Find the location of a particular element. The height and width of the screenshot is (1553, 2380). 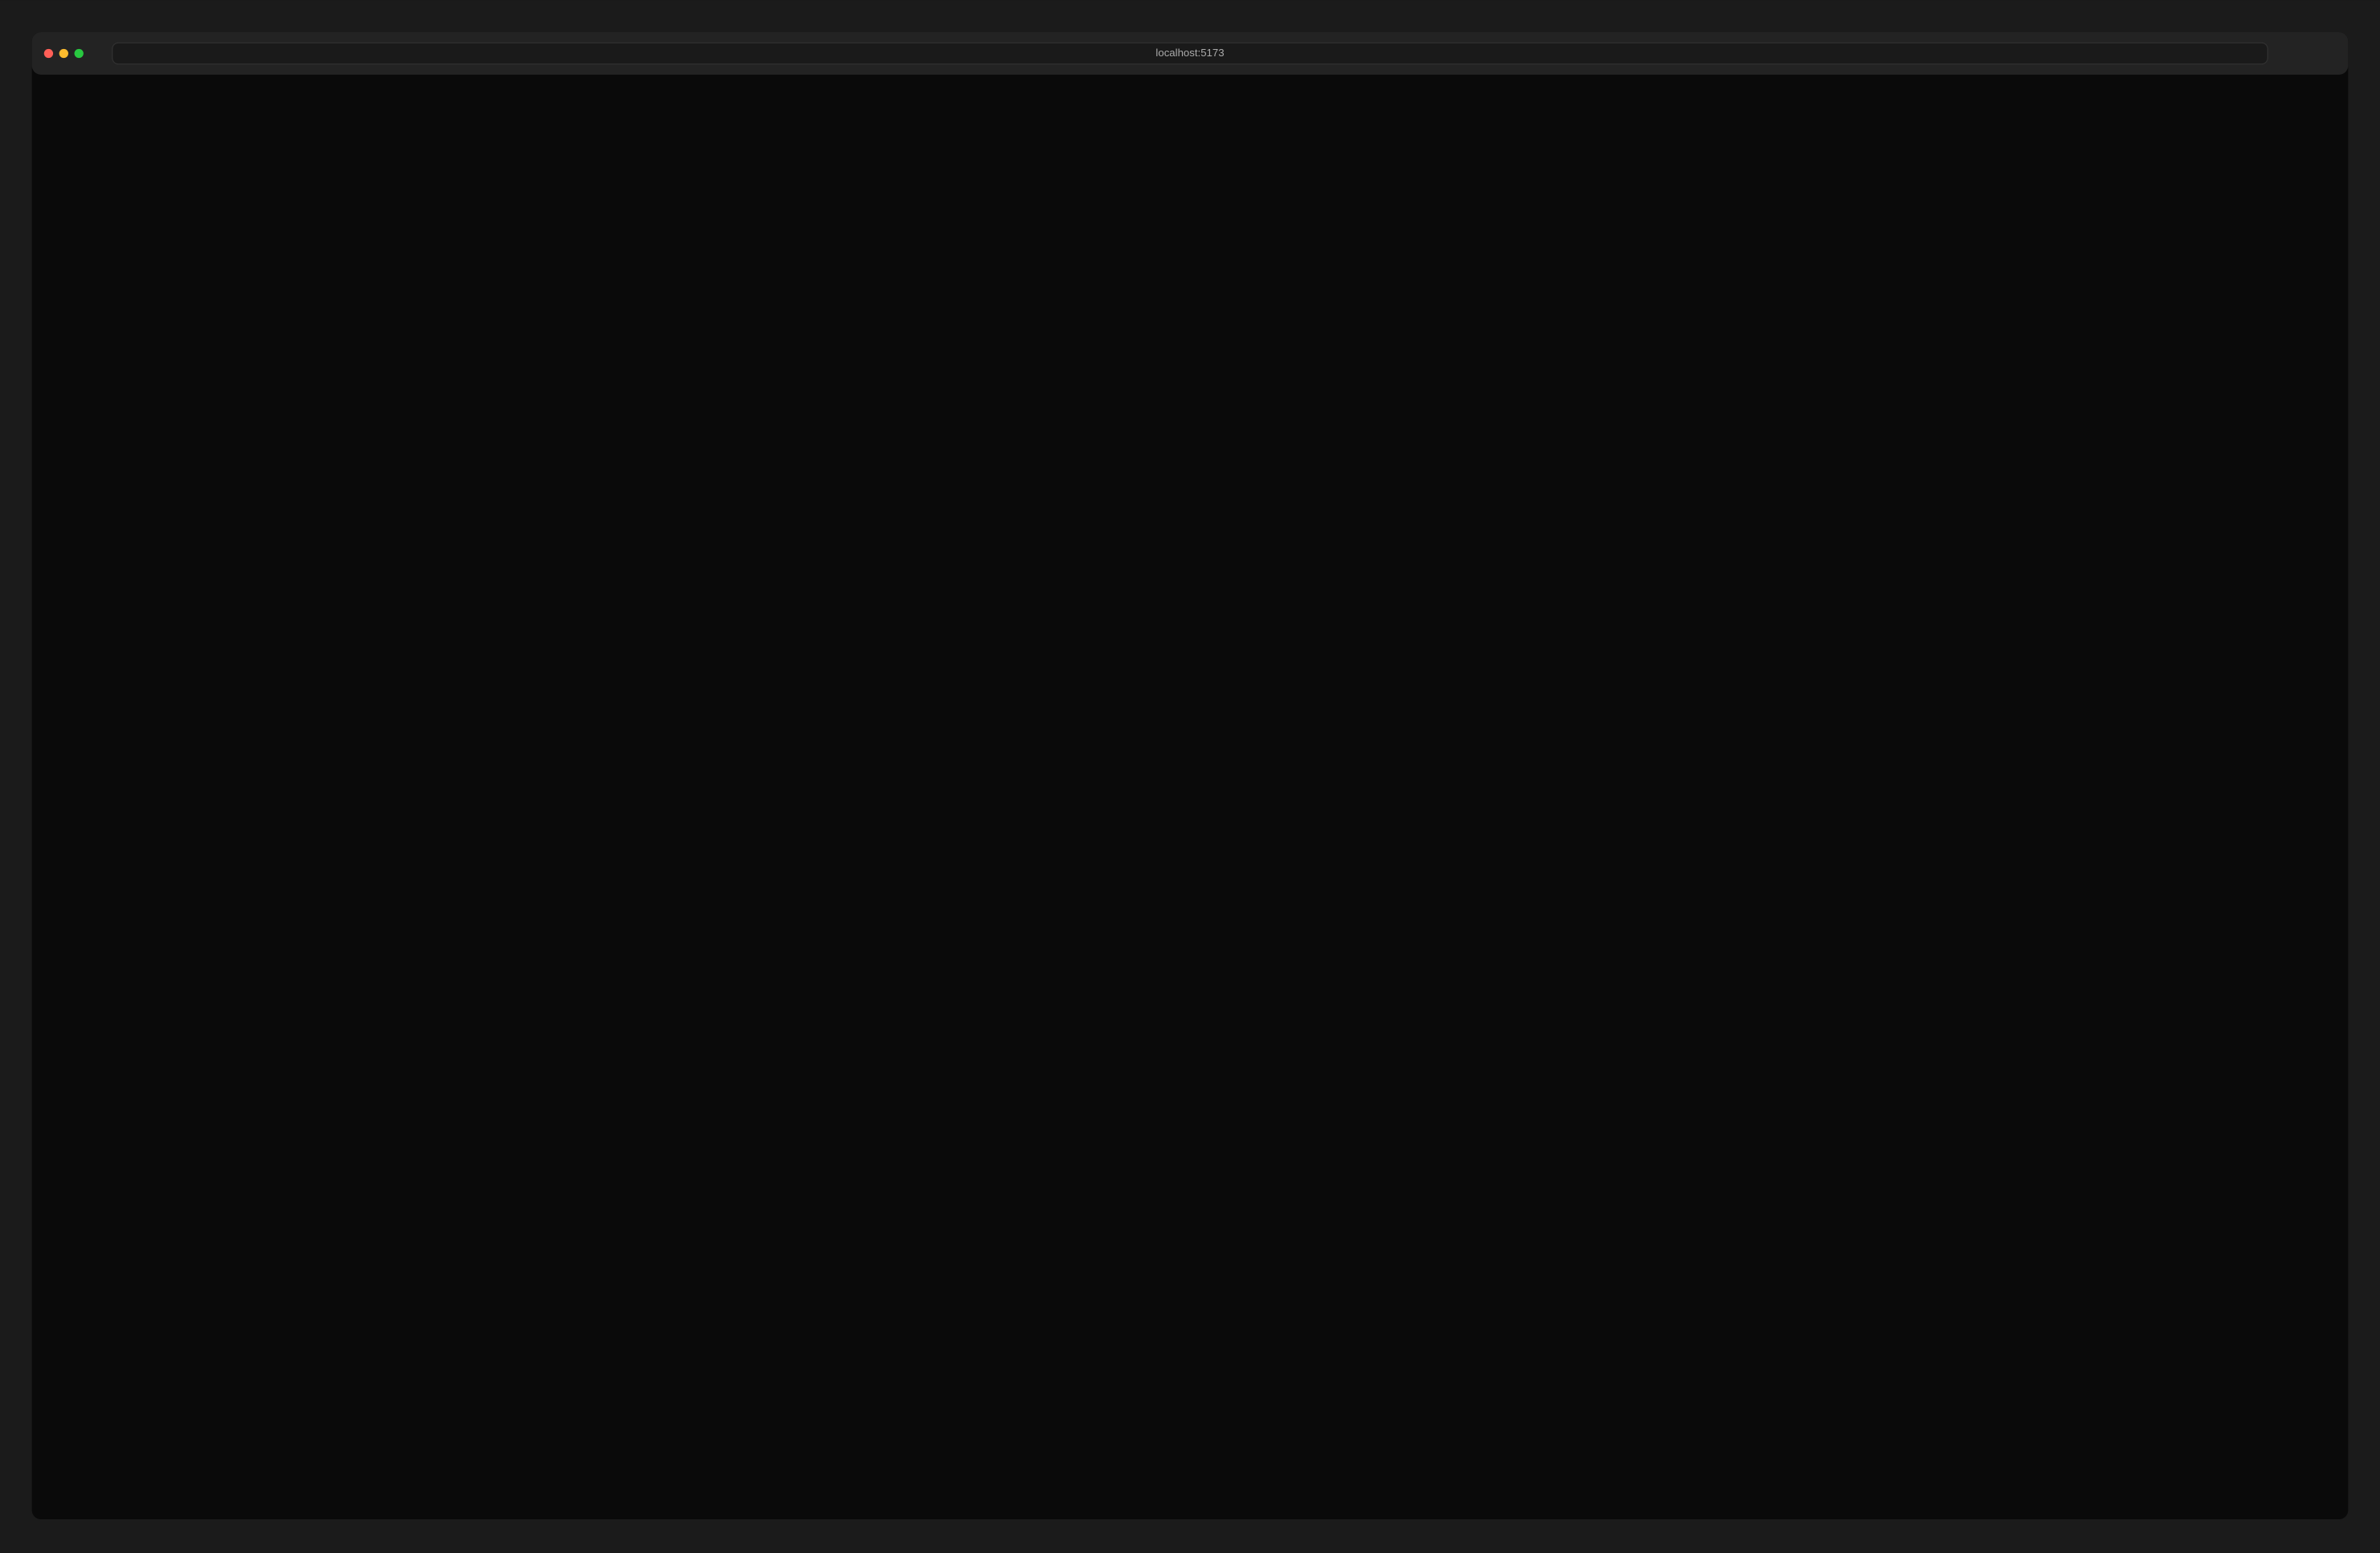

url: localhost:5173 is located at coordinates (1189, 53).